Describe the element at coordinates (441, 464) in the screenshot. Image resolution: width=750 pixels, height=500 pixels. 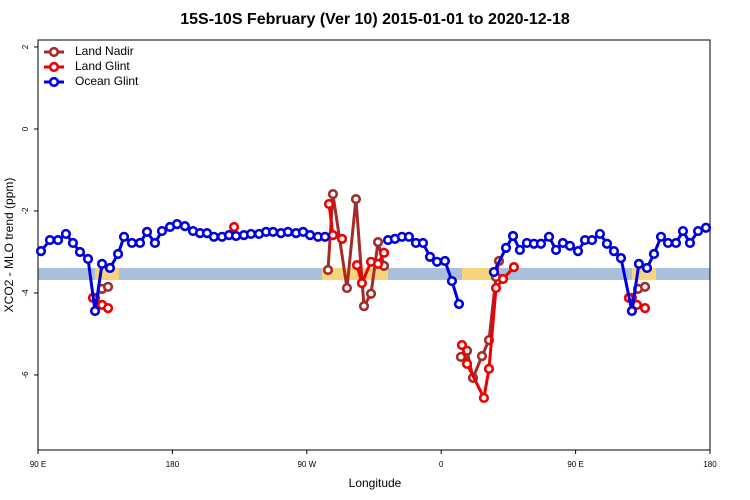
I see `x-tick-label: 0` at that location.